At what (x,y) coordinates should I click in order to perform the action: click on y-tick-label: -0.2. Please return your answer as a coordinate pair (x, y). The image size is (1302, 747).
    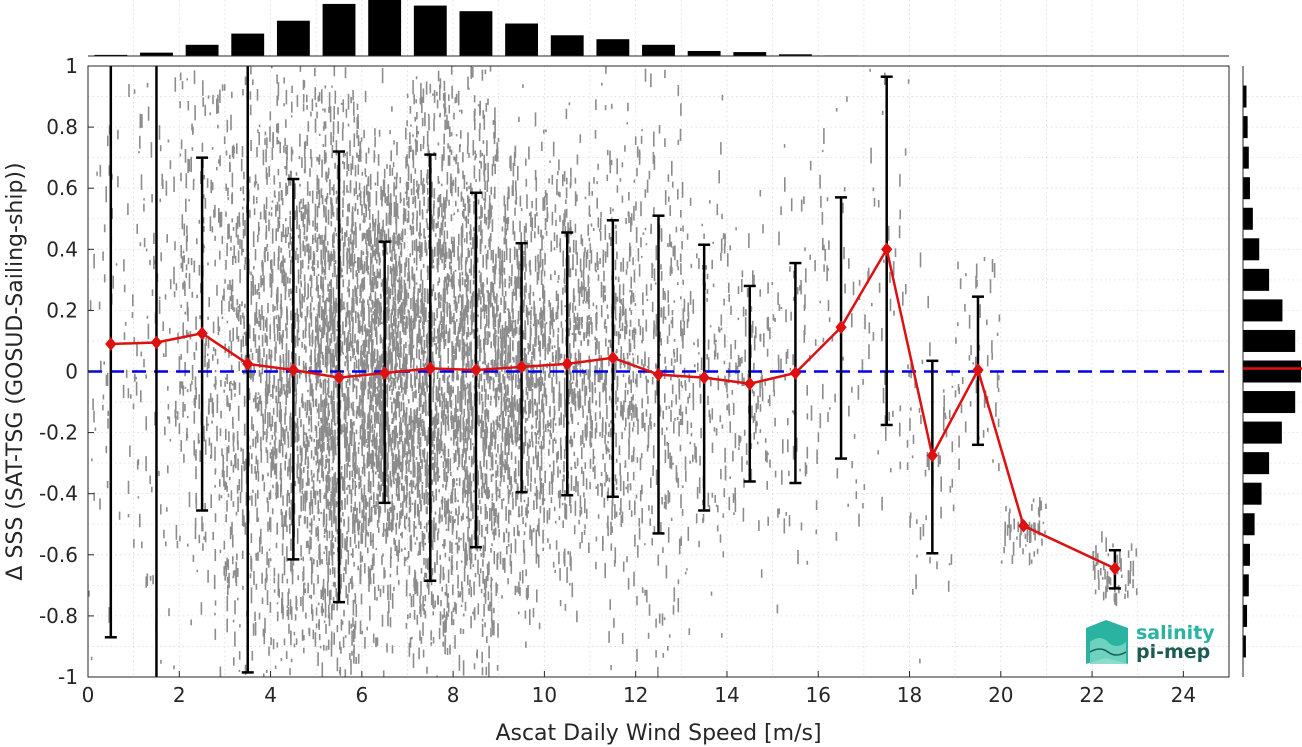
    Looking at the image, I should click on (58, 433).